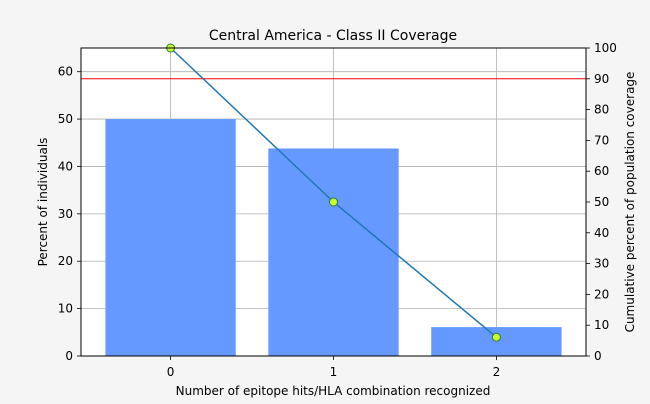 The width and height of the screenshot is (650, 404). Describe the element at coordinates (43, 202) in the screenshot. I see `y-axis-label: Percent of individuals` at that location.